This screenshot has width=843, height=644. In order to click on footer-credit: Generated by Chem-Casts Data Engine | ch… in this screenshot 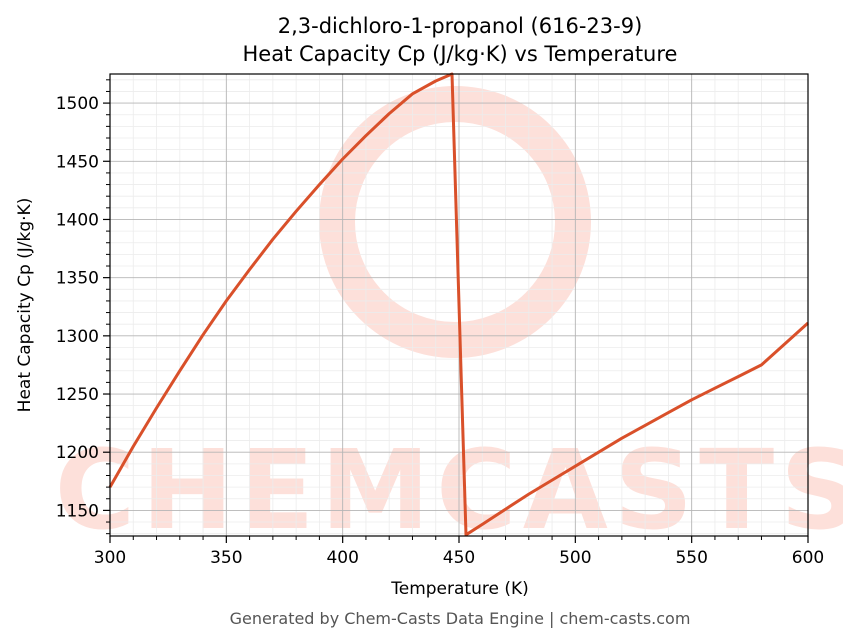, I will do `click(460, 618)`.